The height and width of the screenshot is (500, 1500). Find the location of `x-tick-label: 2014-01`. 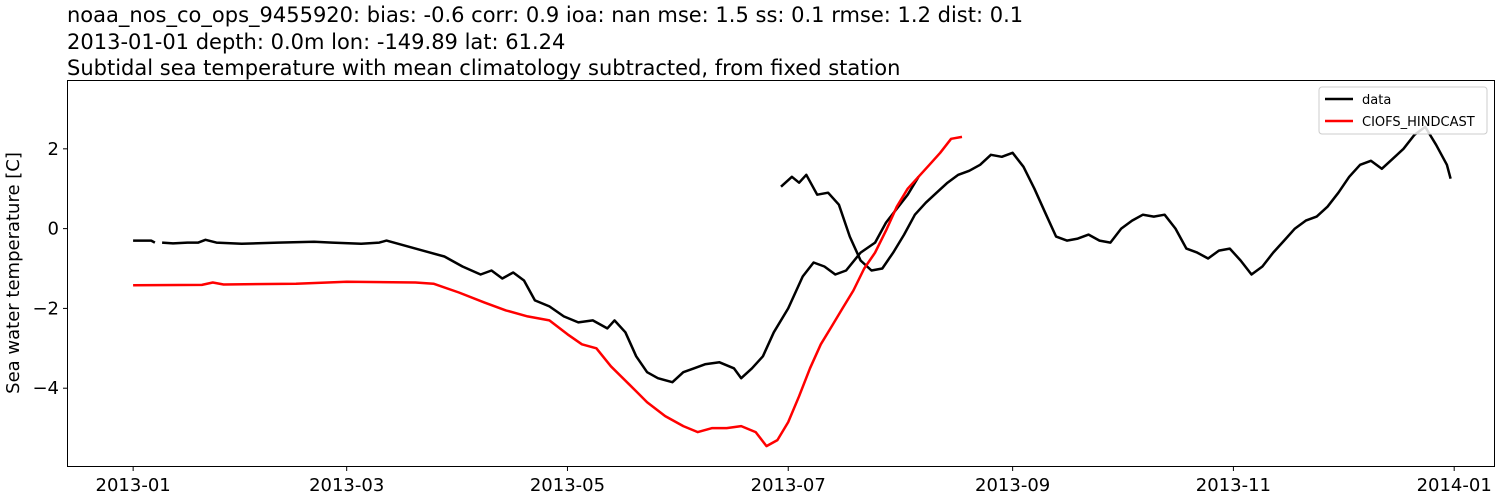

x-tick-label: 2014-01 is located at coordinates (1454, 485).